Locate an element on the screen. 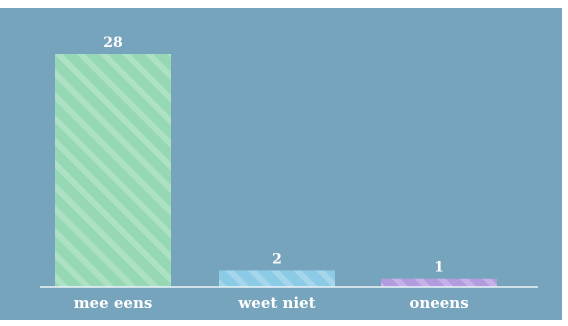 The image size is (568, 326). bar-oneens is located at coordinates (439, 282).